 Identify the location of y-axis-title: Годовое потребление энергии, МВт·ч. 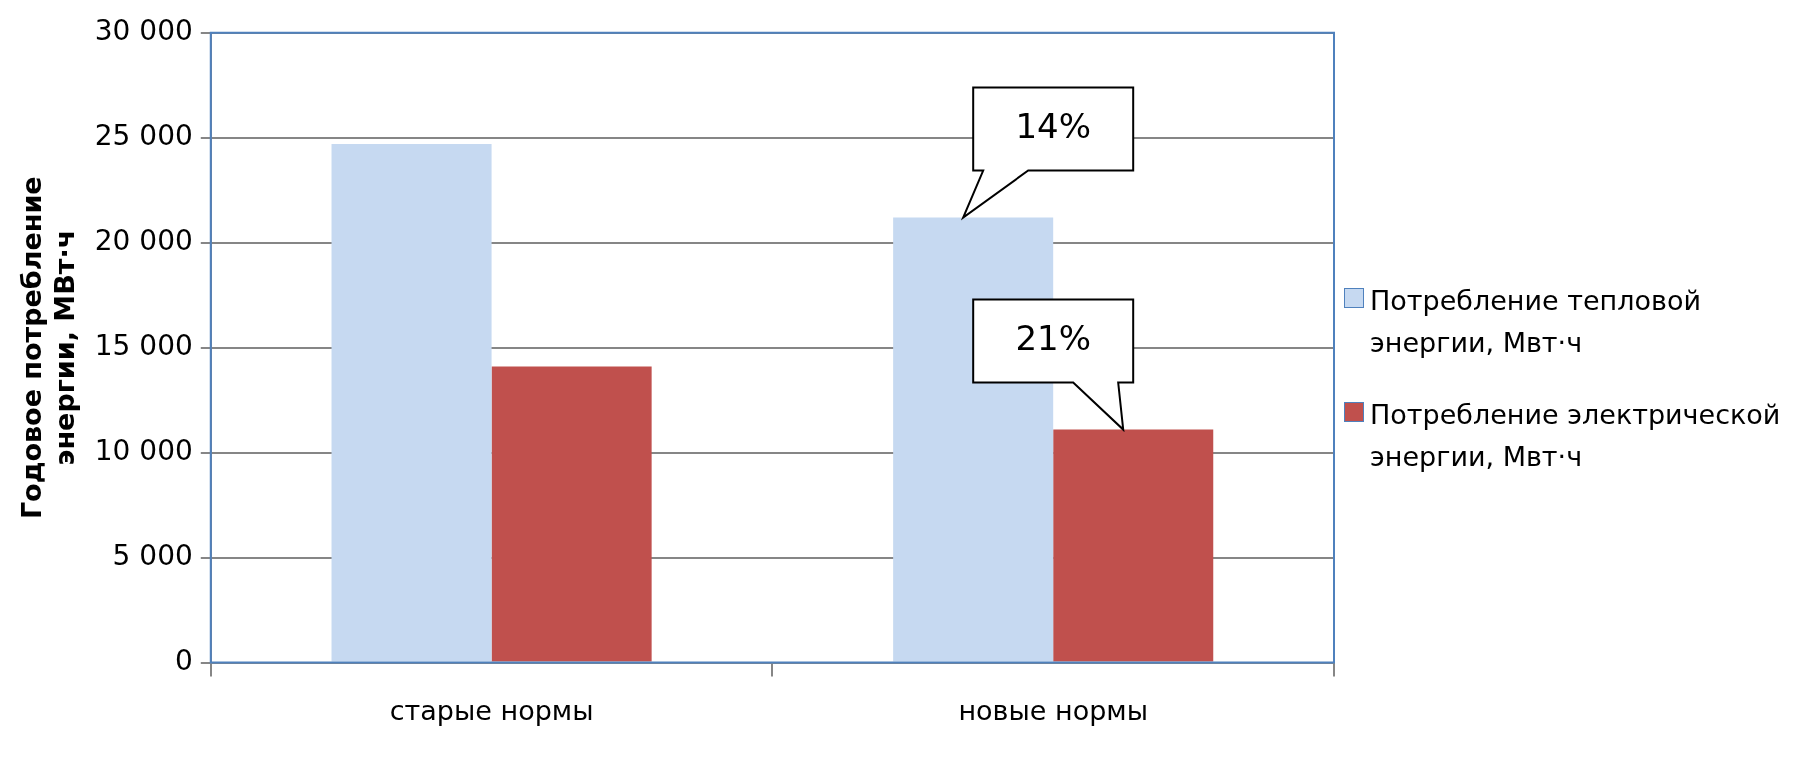
(48, 348).